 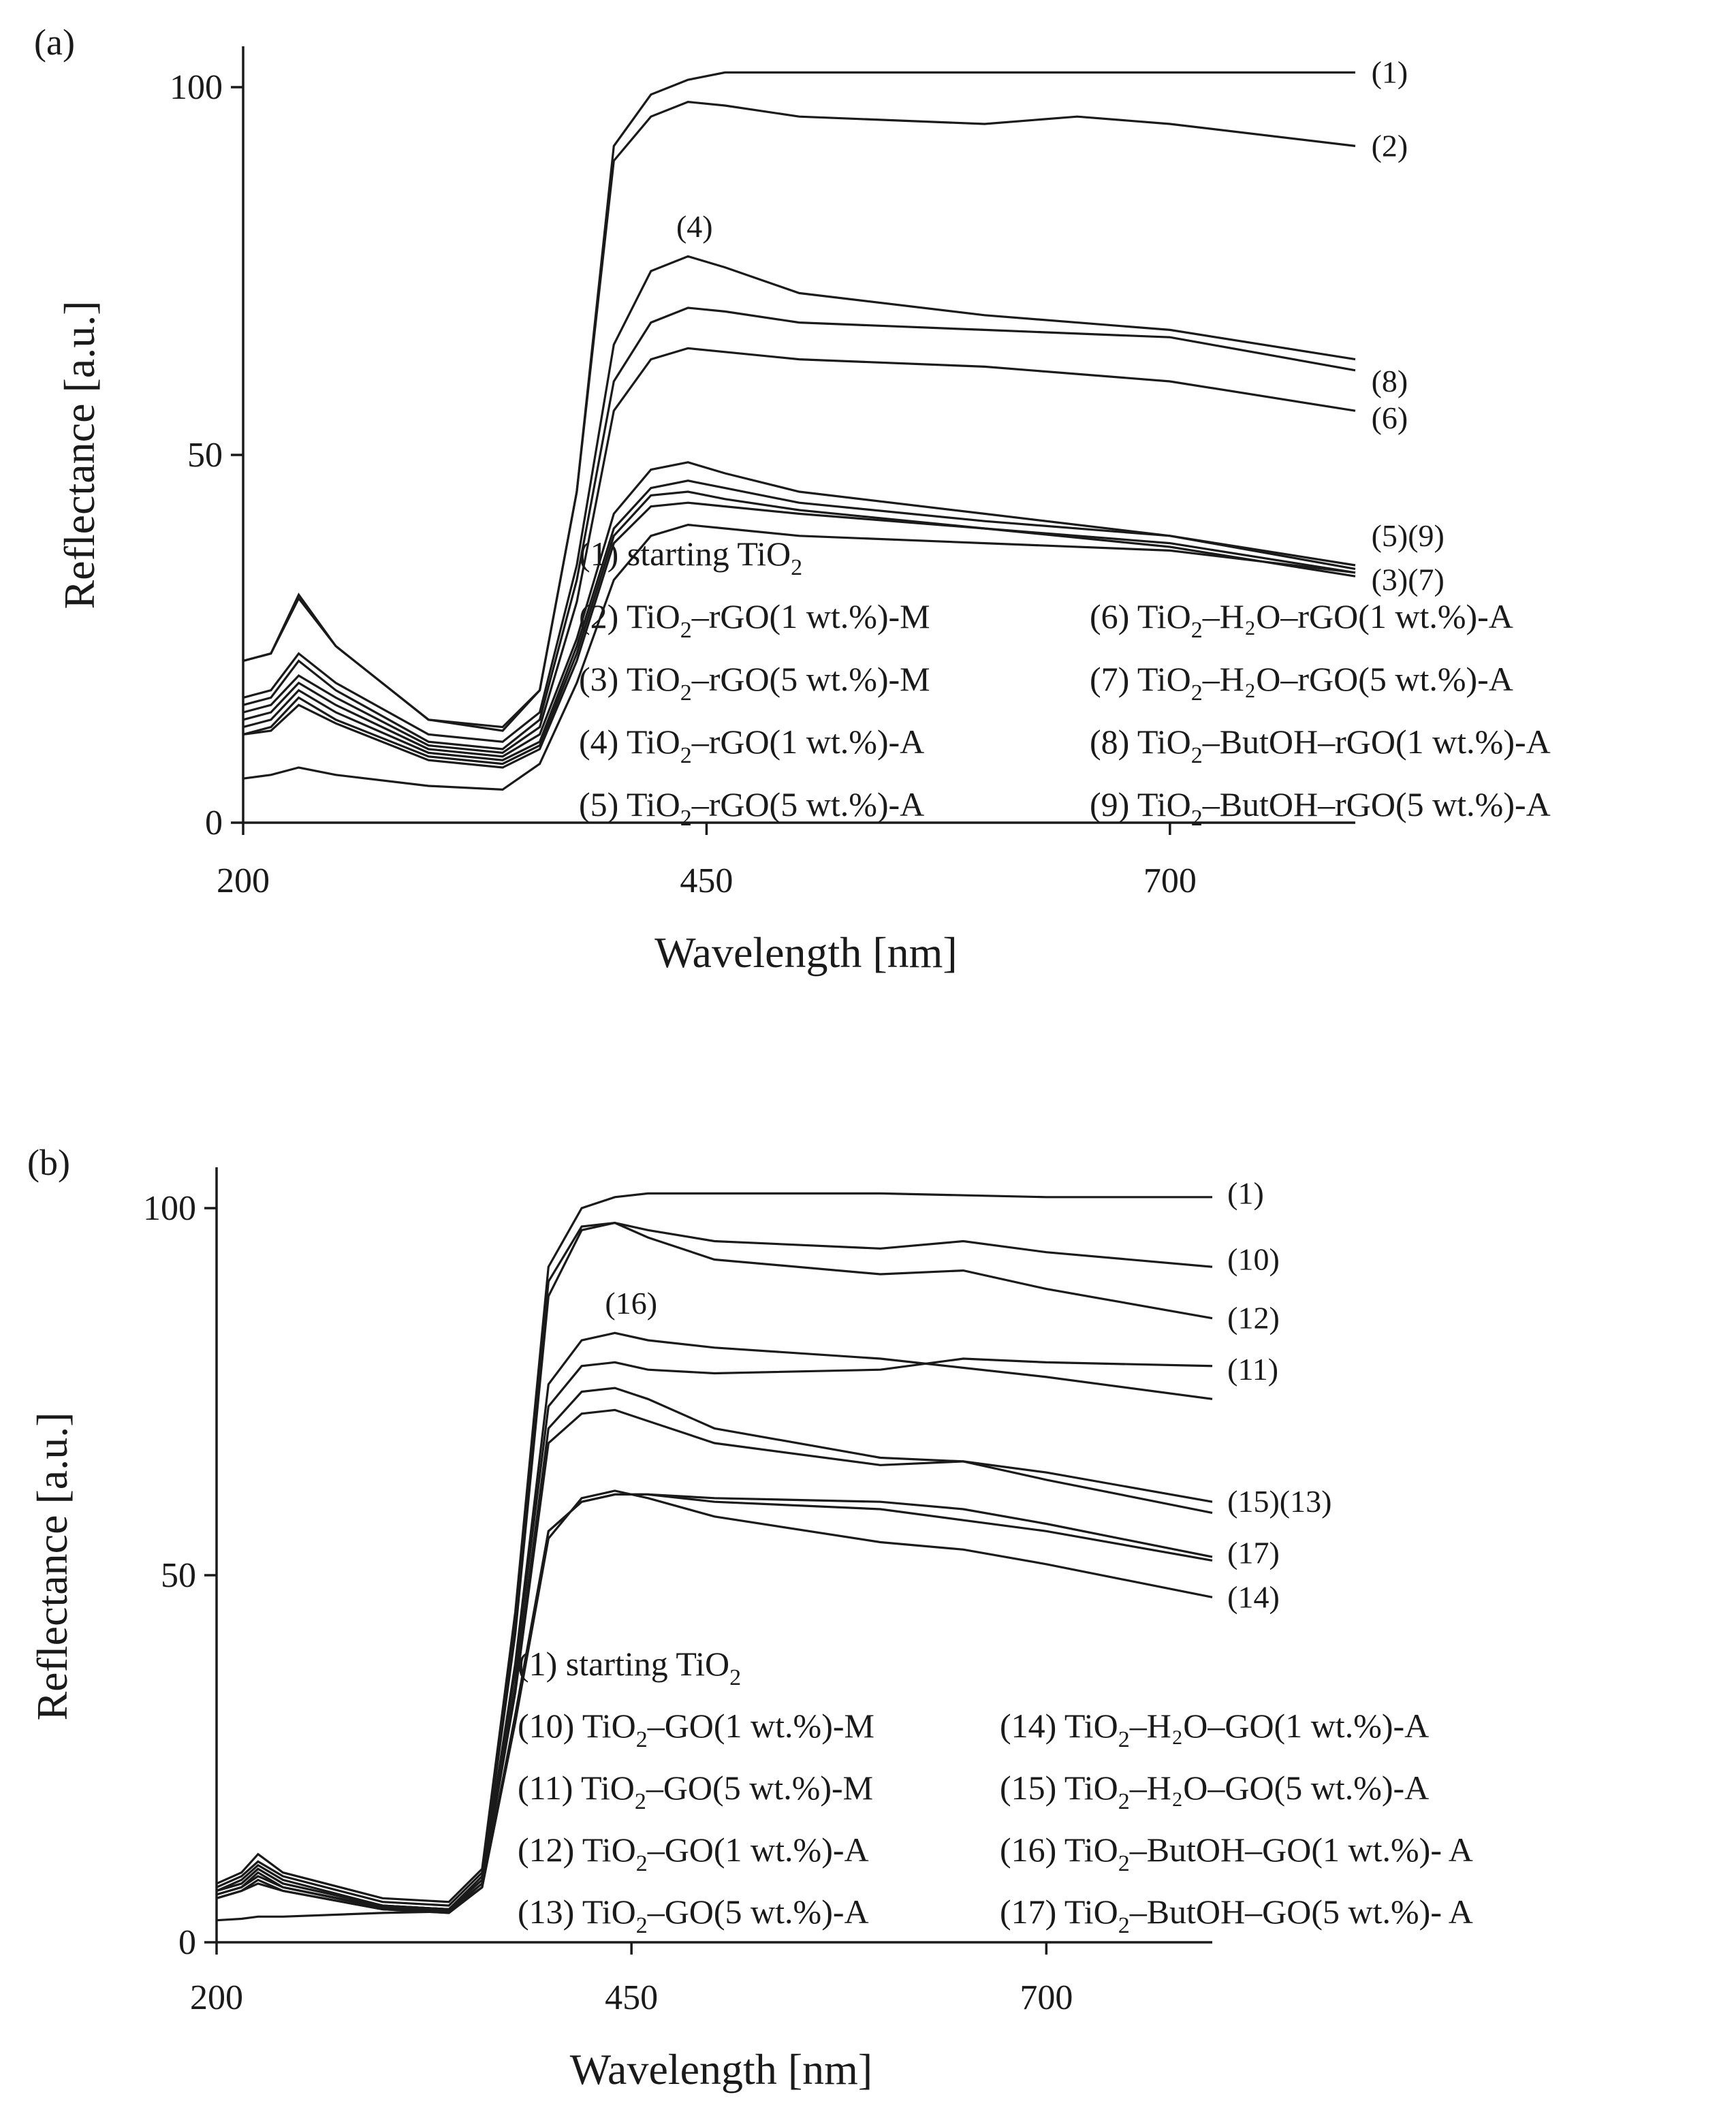 I want to click on p0-legend-entry-left-4: (5) TiO2–rGO(5 wt.%)-A, so click(x=751, y=808).